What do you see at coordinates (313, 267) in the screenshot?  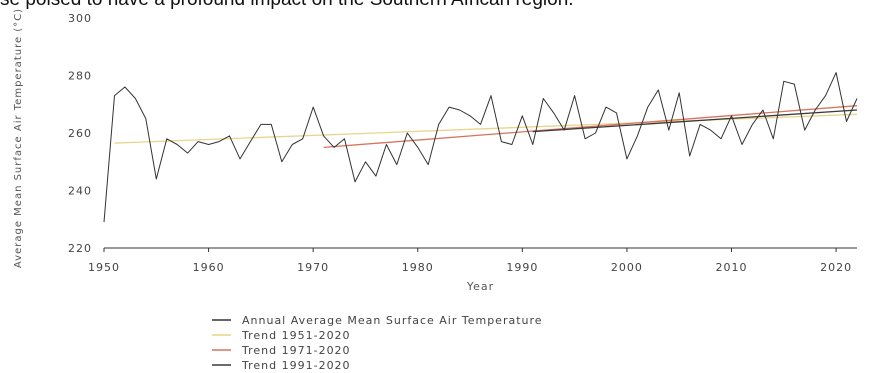 I see `x-tick-label: 1970` at bounding box center [313, 267].